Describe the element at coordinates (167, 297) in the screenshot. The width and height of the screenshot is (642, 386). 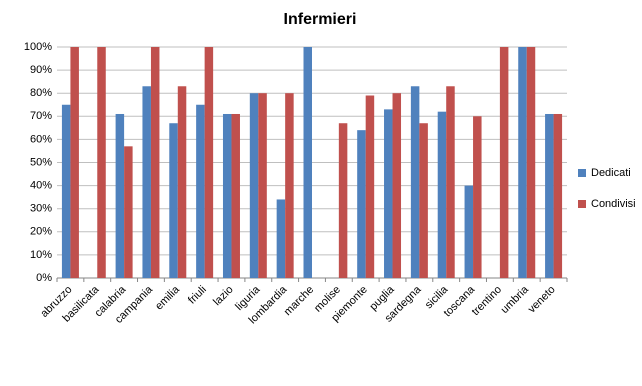
I see `x-tick-label: emilia` at that location.